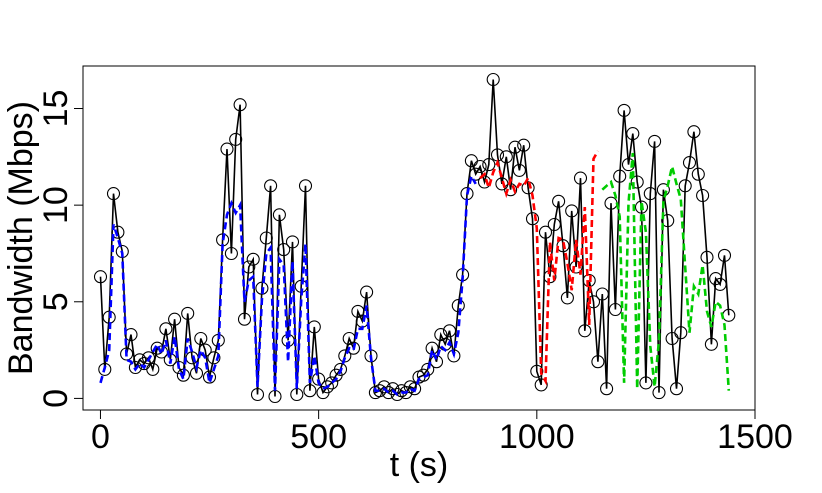 The height and width of the screenshot is (493, 822). What do you see at coordinates (60, 249) in the screenshot?
I see `y-axis: 0 5 10 15` at bounding box center [60, 249].